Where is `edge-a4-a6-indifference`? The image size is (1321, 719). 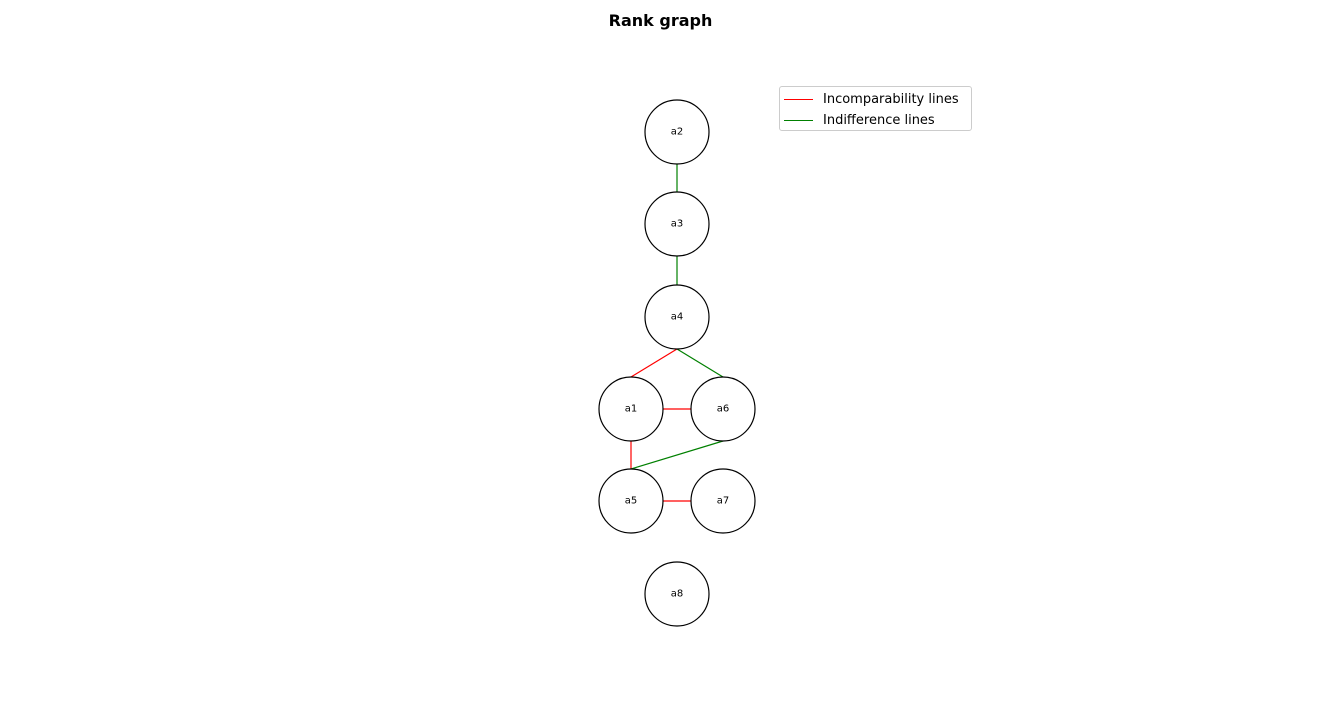 edge-a4-a6-indifference is located at coordinates (700, 363).